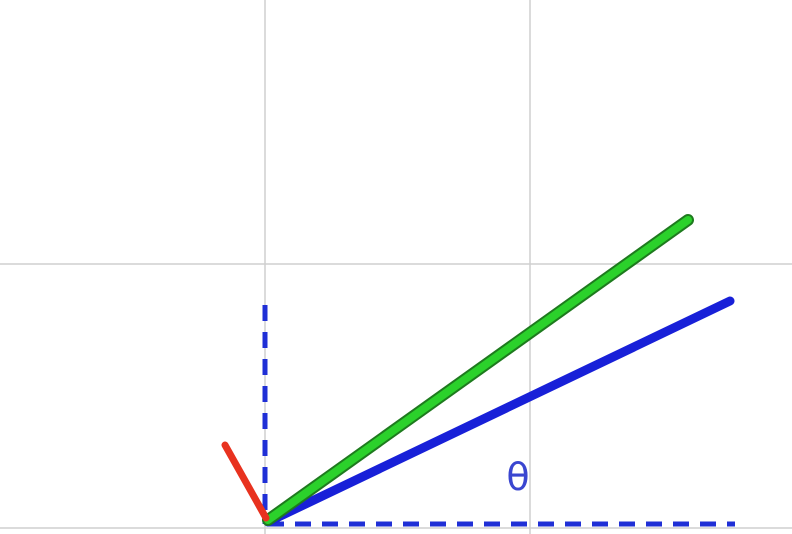 This screenshot has height=534, width=792. What do you see at coordinates (517, 477) in the screenshot?
I see `theta-label: θ` at bounding box center [517, 477].